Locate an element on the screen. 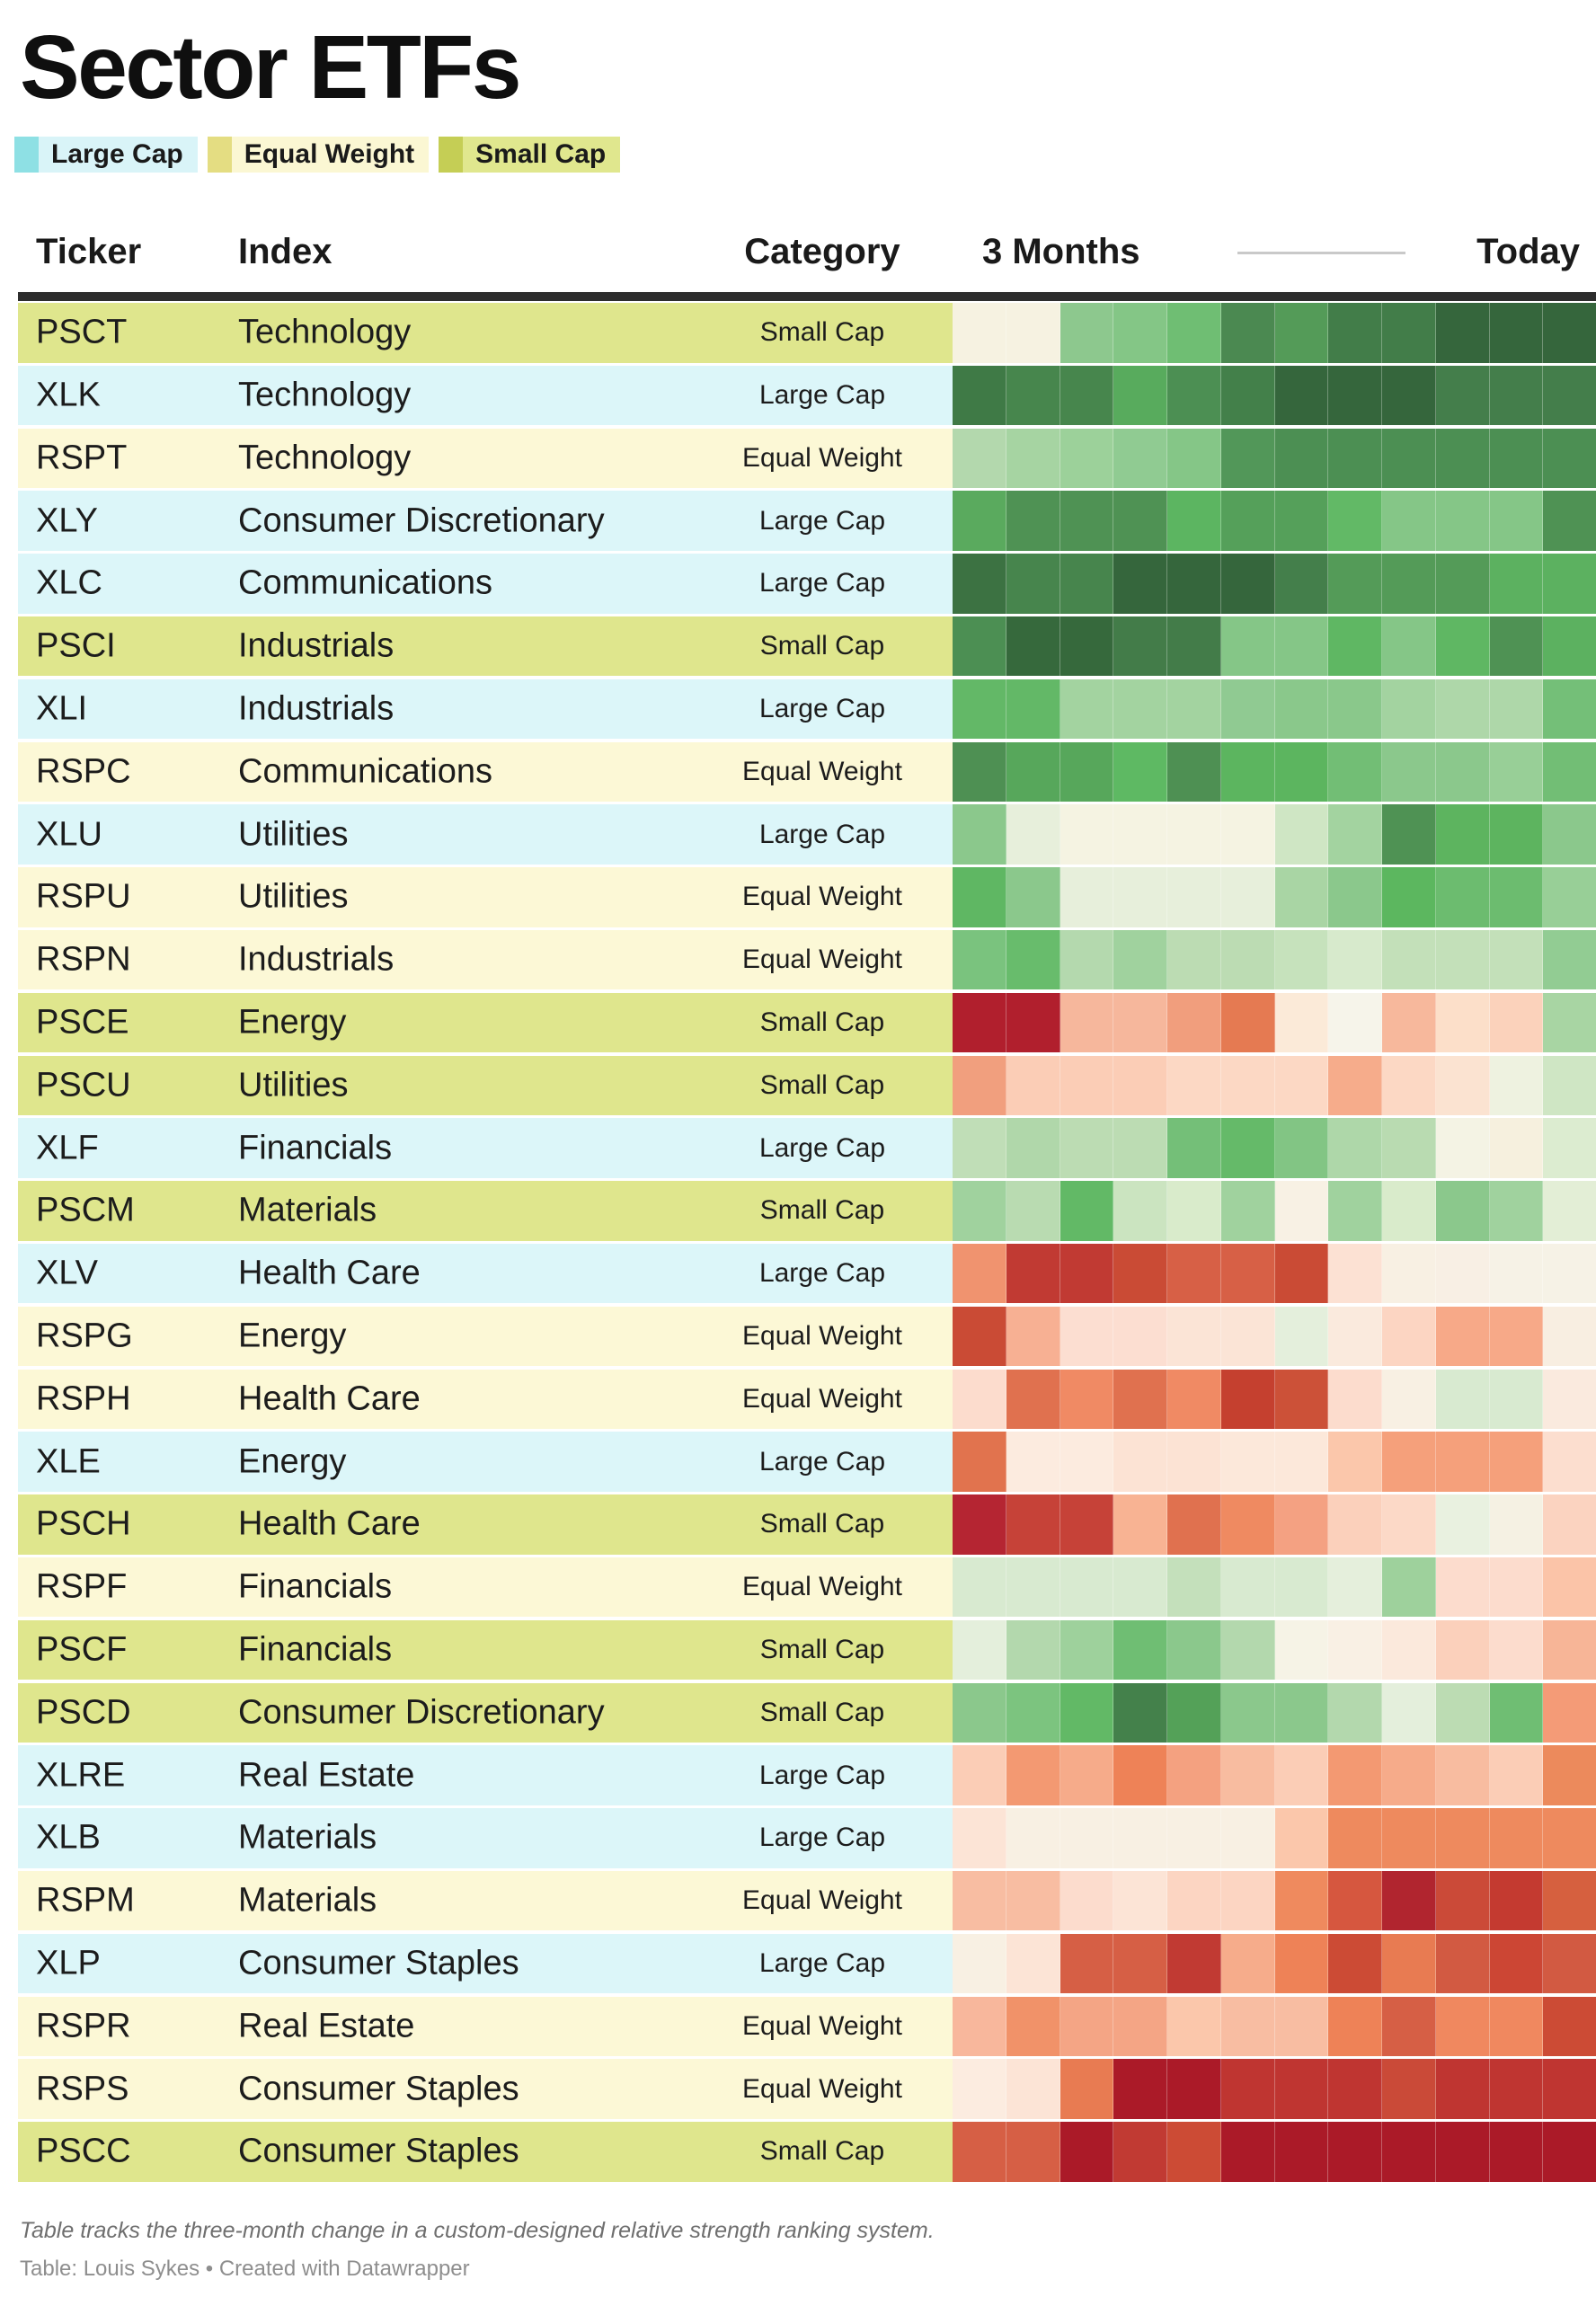 This screenshot has width=1596, height=2297. ticker-cell: RSPN is located at coordinates (83, 959).